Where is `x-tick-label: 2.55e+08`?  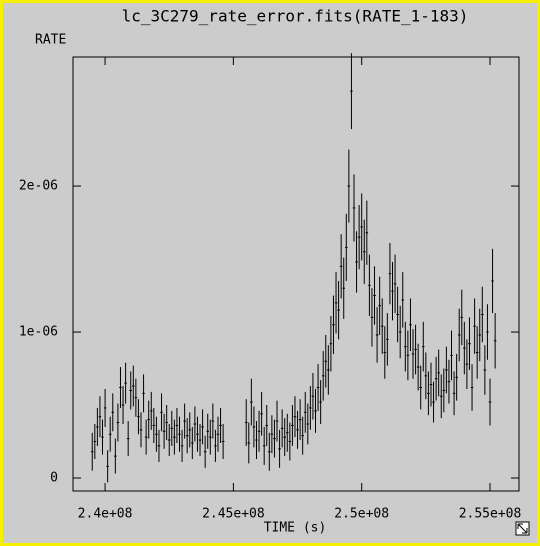 x-tick-label: 2.55e+08 is located at coordinates (490, 514).